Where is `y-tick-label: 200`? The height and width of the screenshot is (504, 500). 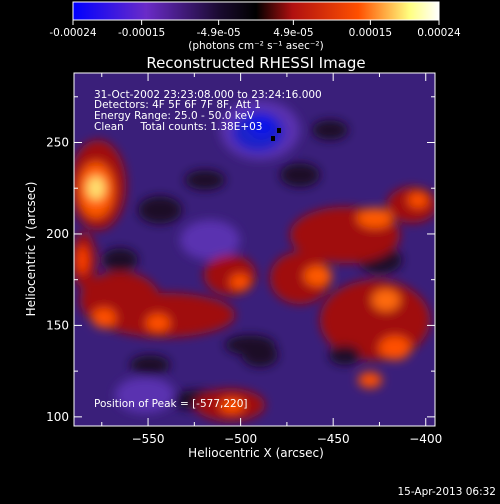
y-tick-label: 200 is located at coordinates (57, 234).